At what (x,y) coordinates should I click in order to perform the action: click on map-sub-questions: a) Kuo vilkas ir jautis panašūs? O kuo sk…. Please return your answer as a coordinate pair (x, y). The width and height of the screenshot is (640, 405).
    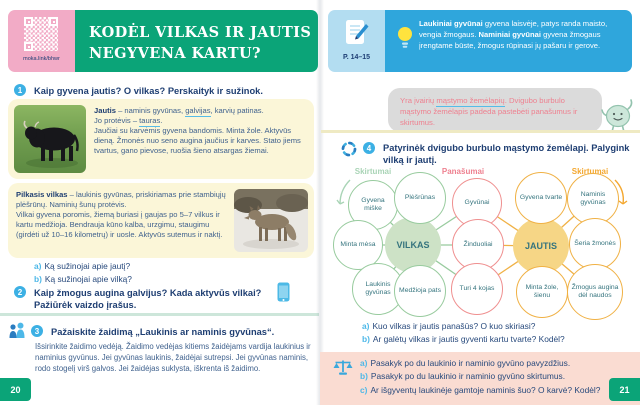
    Looking at the image, I should click on (463, 333).